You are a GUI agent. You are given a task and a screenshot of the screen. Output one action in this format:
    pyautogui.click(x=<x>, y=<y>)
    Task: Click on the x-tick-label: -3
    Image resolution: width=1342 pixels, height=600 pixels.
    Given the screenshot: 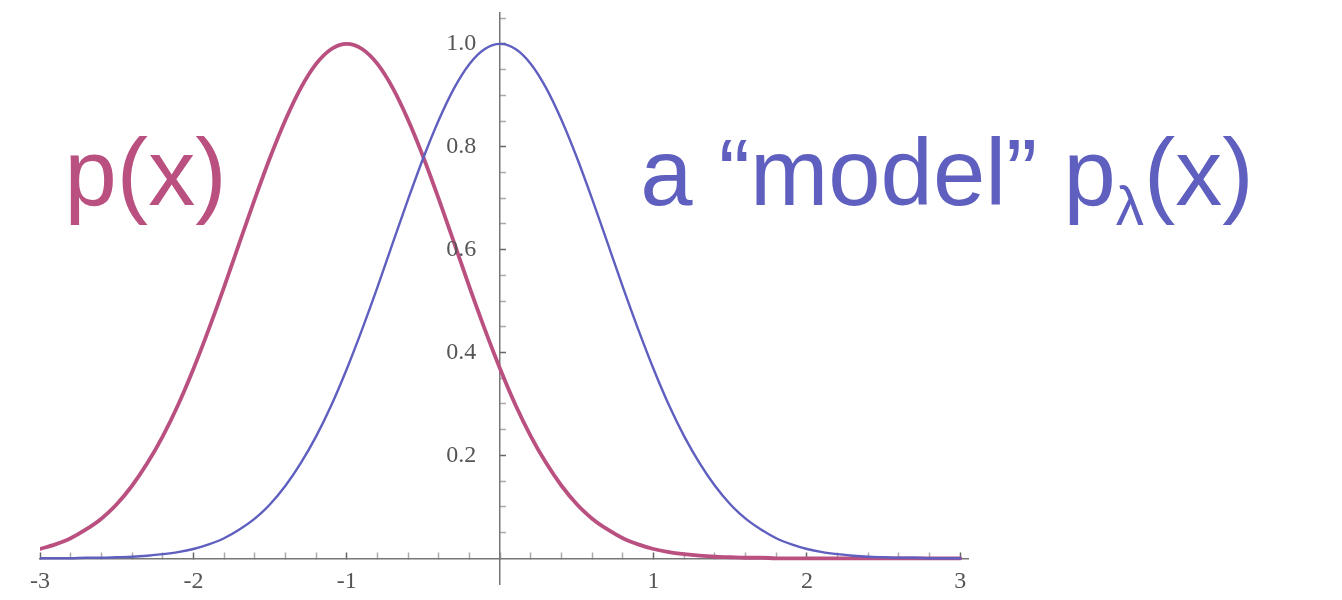 What is the action you would take?
    pyautogui.click(x=40, y=579)
    